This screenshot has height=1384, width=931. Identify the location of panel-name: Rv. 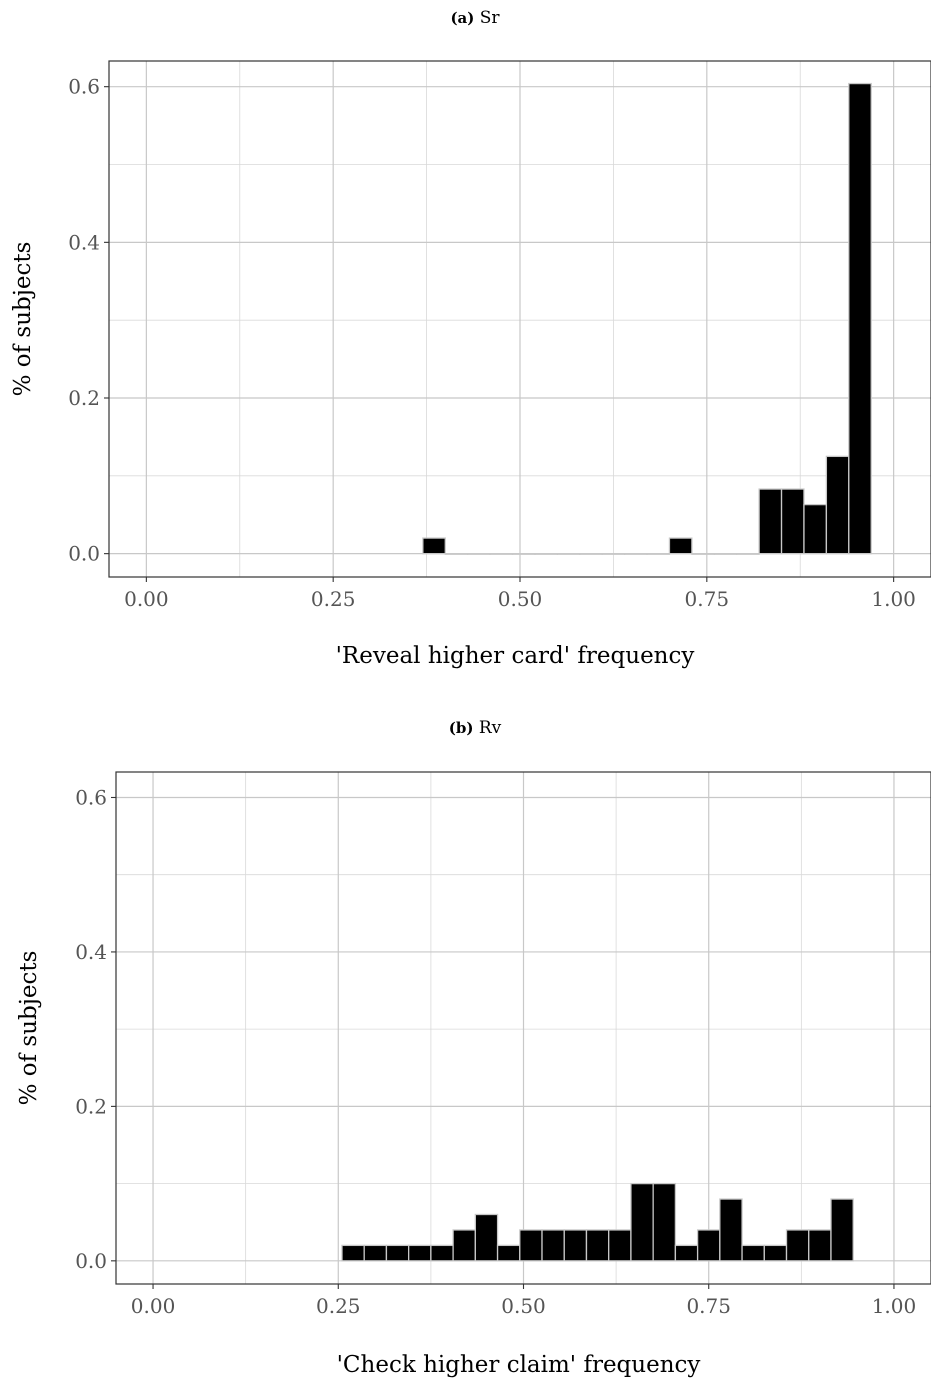
(490, 728).